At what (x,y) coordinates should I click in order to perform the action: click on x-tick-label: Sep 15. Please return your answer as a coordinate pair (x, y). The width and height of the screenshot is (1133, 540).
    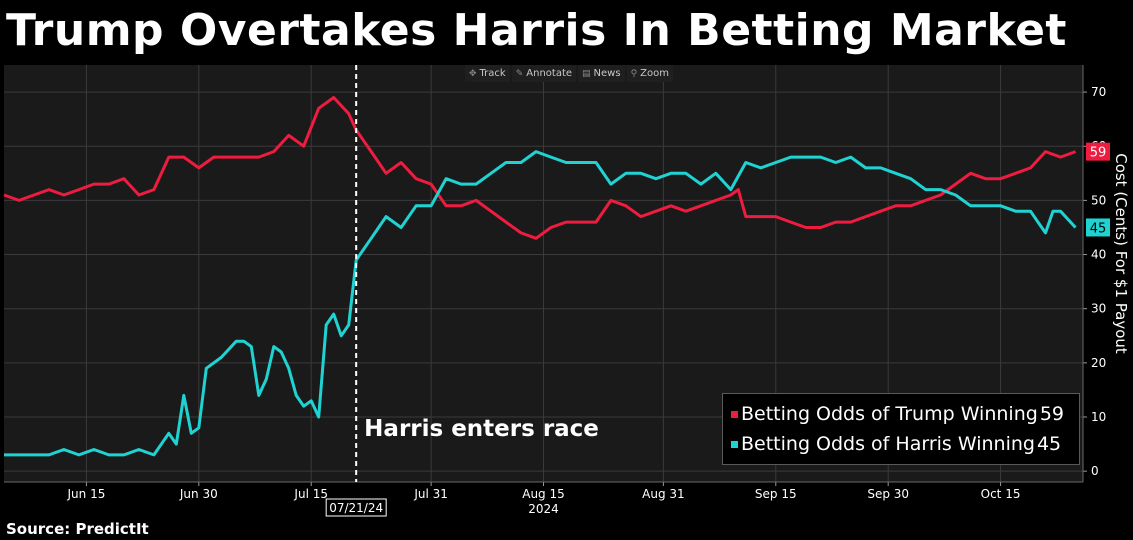
    Looking at the image, I should click on (776, 494).